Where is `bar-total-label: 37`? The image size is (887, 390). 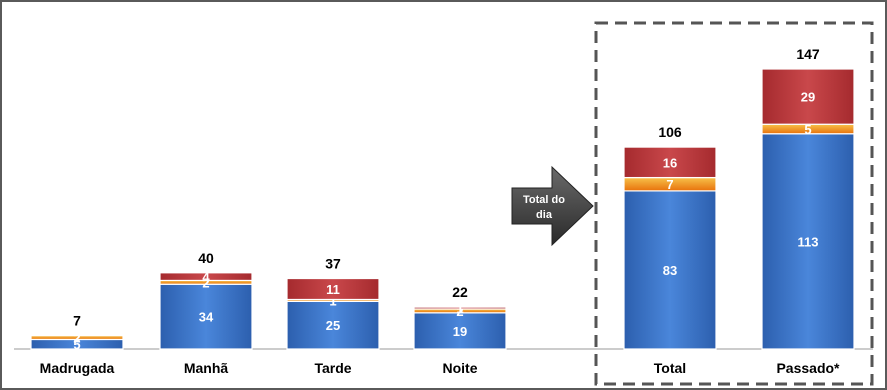 bar-total-label: 37 is located at coordinates (333, 264).